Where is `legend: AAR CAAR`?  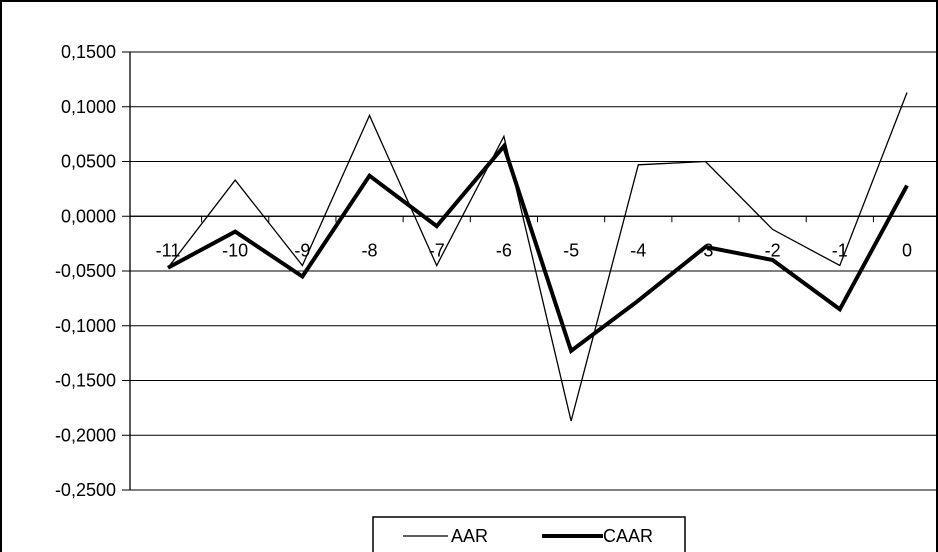 legend: AAR CAAR is located at coordinates (529, 534).